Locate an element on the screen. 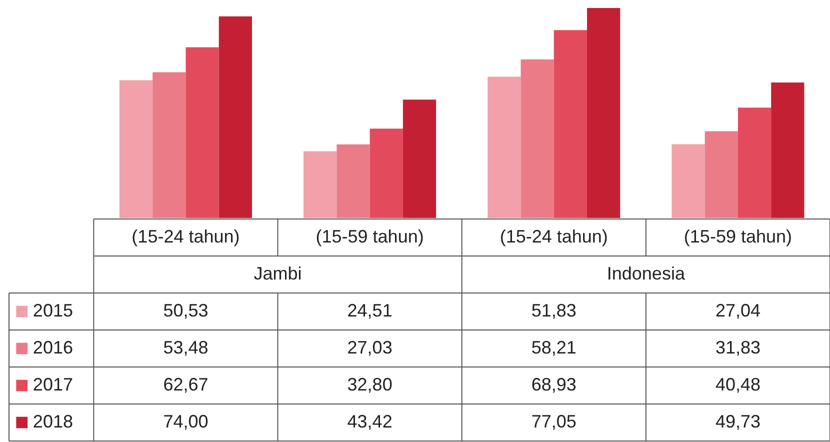 The image size is (830, 442). legend-label: 2017 is located at coordinates (52, 384).